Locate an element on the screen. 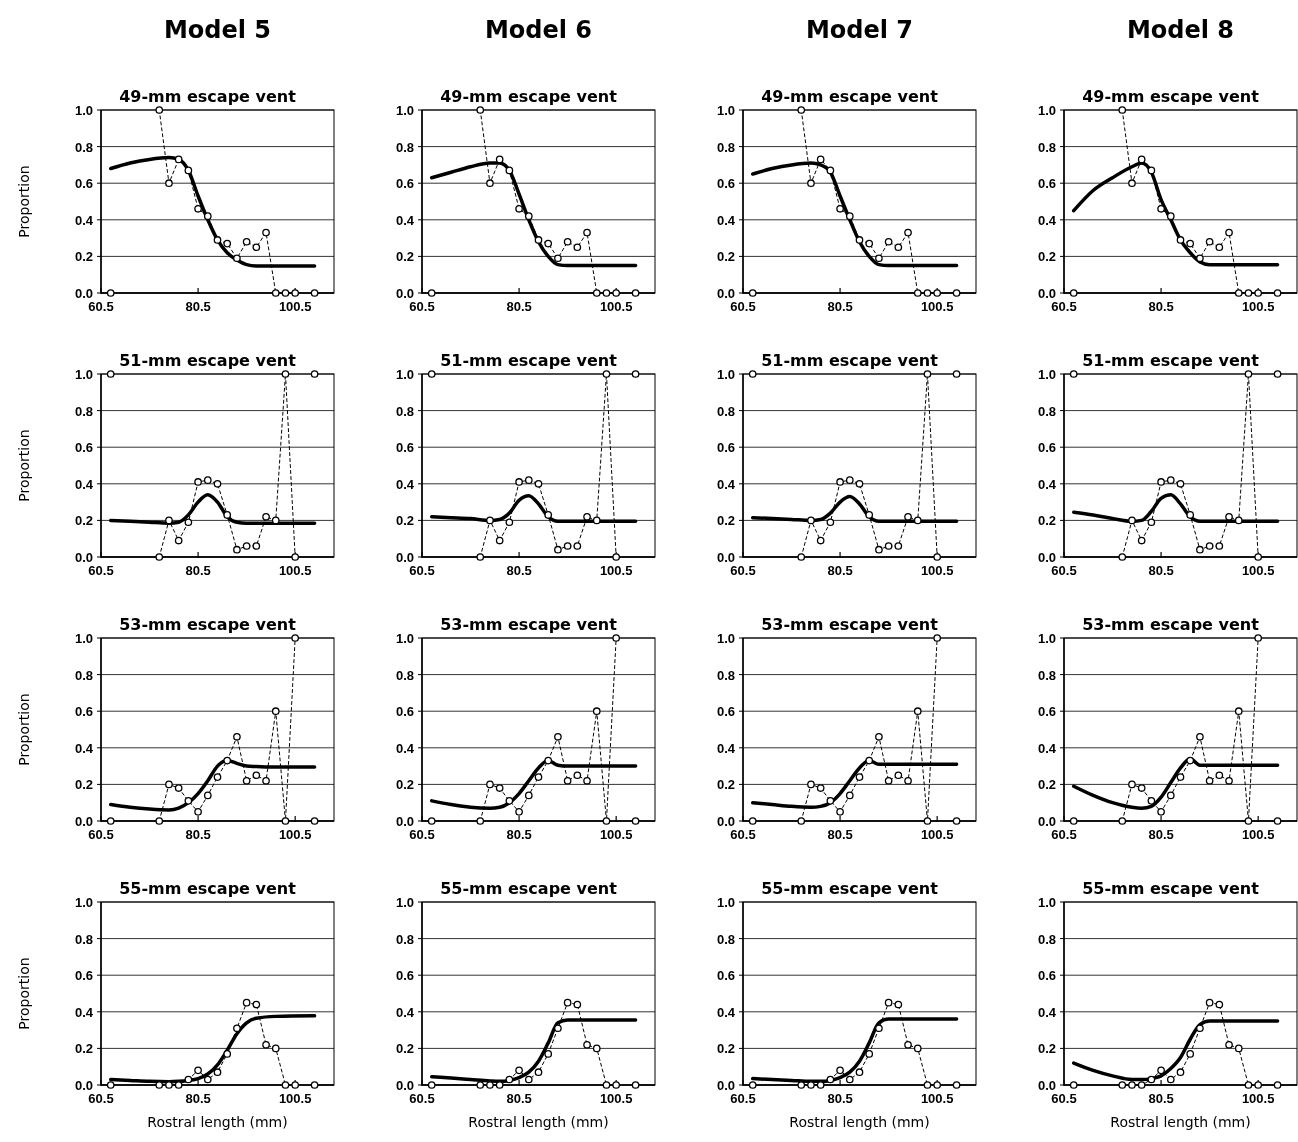 Image resolution: width=1298 pixels, height=1142 pixels. chart-title: Model 7 is located at coordinates (859, 30).